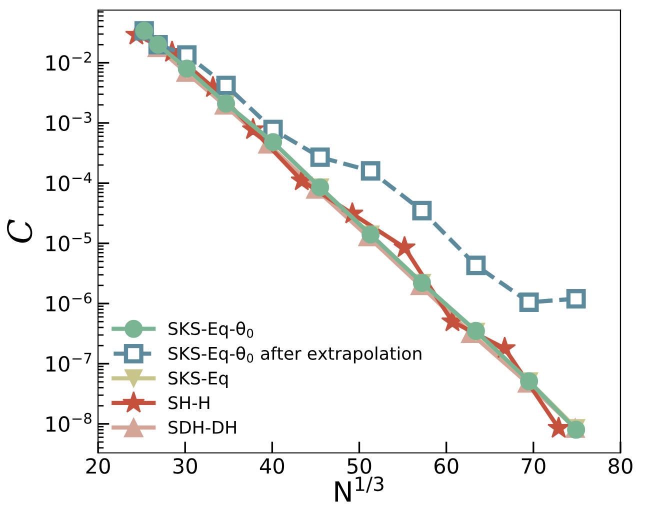 Image resolution: width=645 pixels, height=506 pixels. I want to click on x-tick-label: 40, so click(272, 466).